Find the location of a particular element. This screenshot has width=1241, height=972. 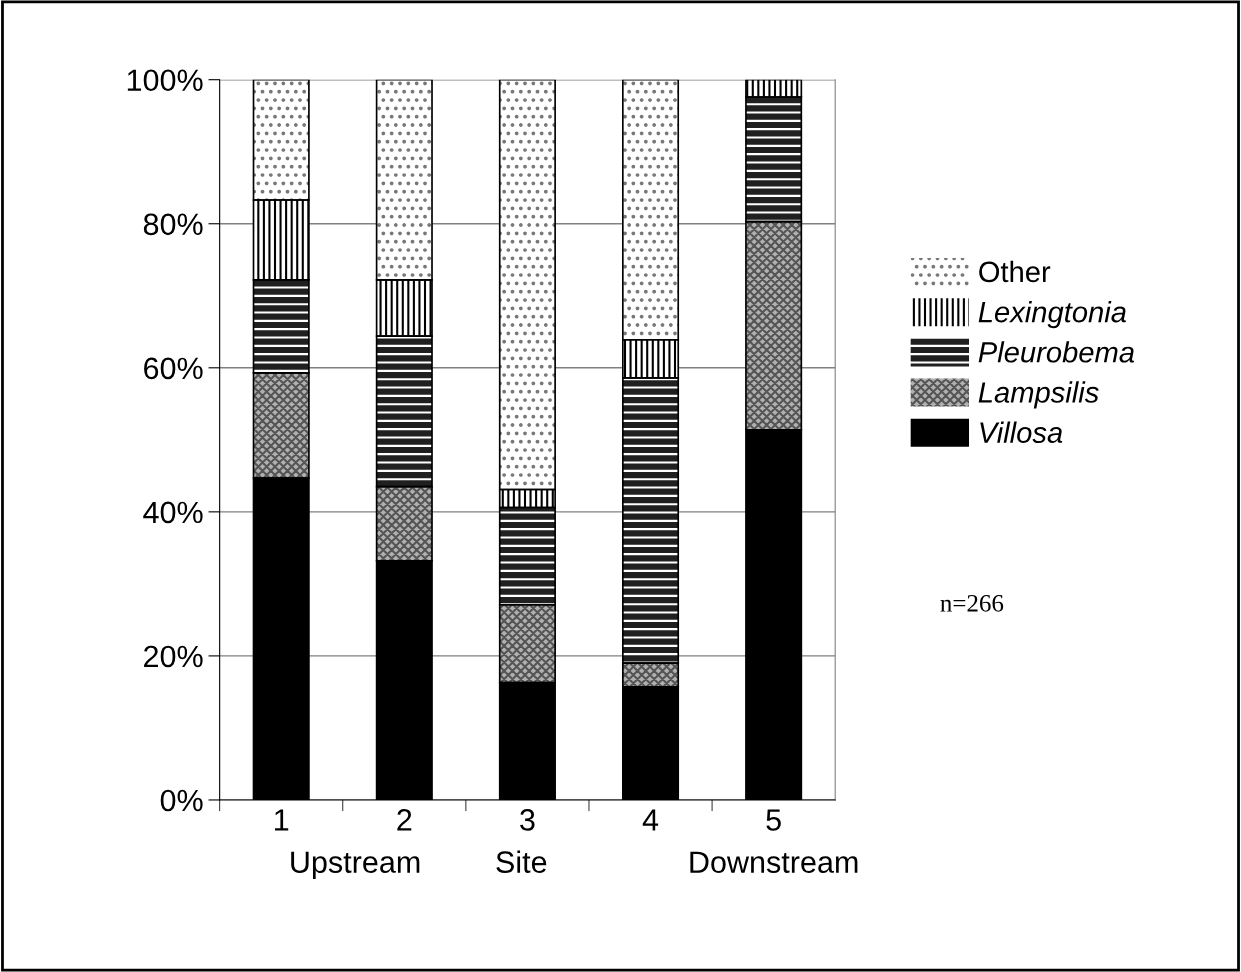

y-tick-label: 40% is located at coordinates (173, 512).